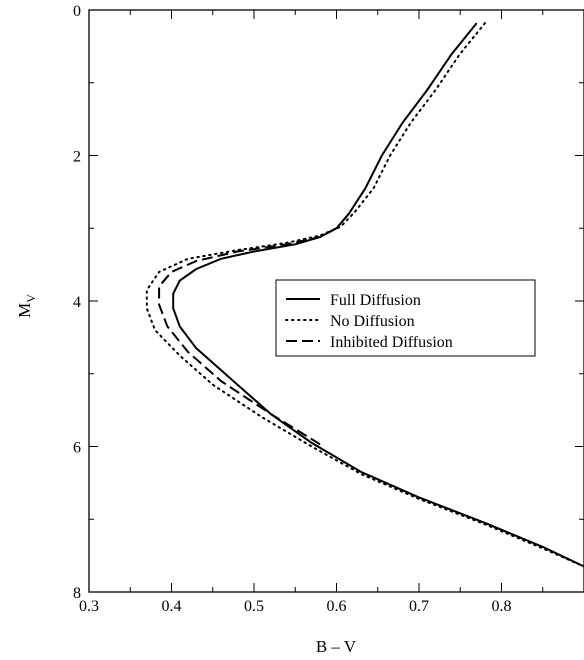 This screenshot has height=660, width=584. Describe the element at coordinates (372, 321) in the screenshot. I see `legend-label-no-diffusion: No Diffusion` at that location.